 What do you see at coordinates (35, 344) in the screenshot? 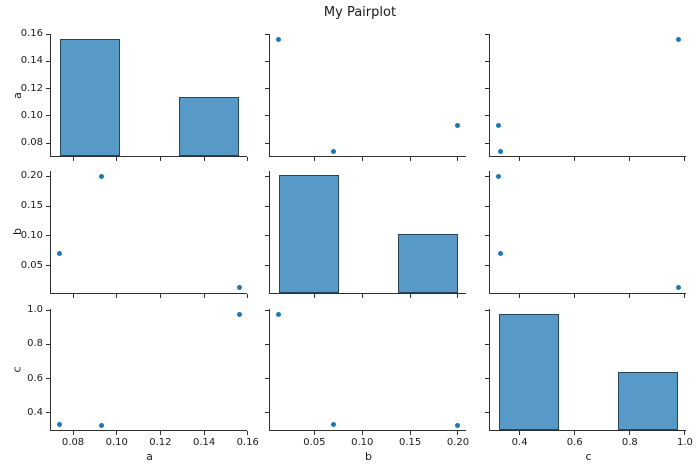
I see `y-tick-label: 0.8` at bounding box center [35, 344].